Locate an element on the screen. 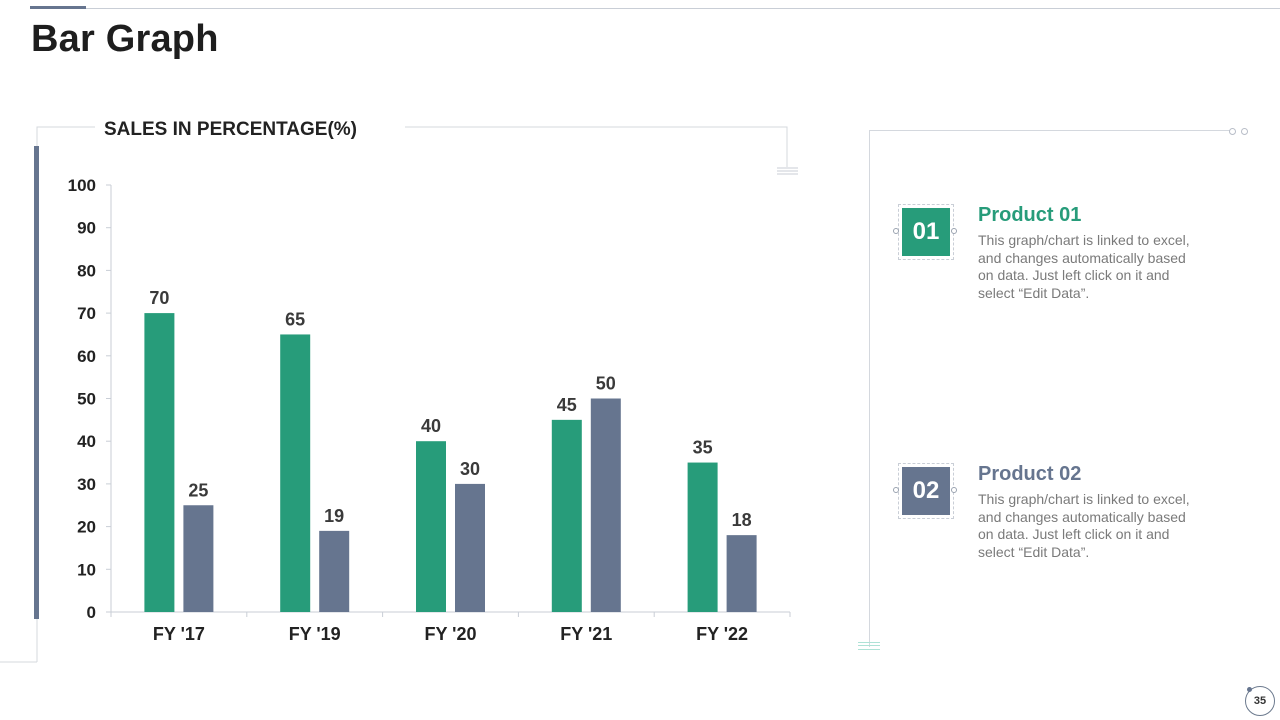  chart-frame-lines is located at coordinates (787, 171).